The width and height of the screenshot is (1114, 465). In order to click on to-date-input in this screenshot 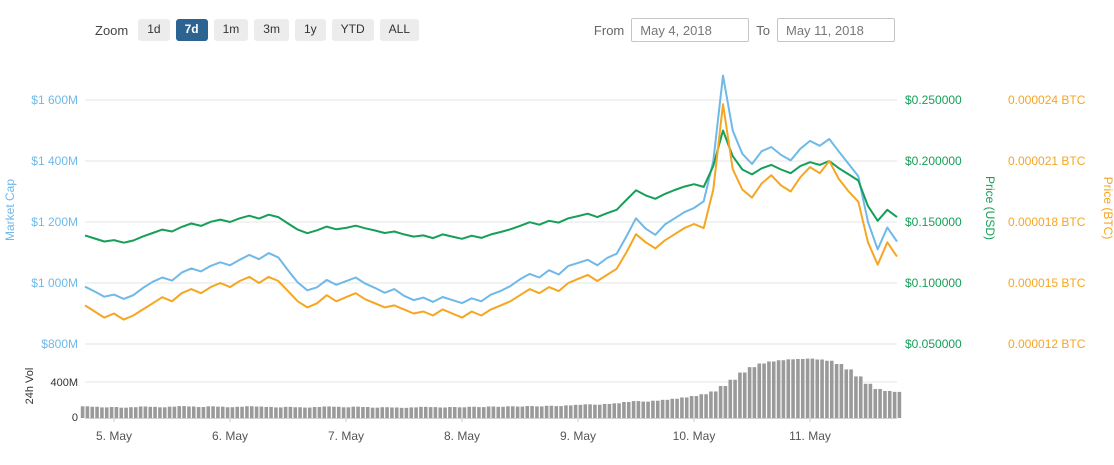, I will do `click(836, 30)`.